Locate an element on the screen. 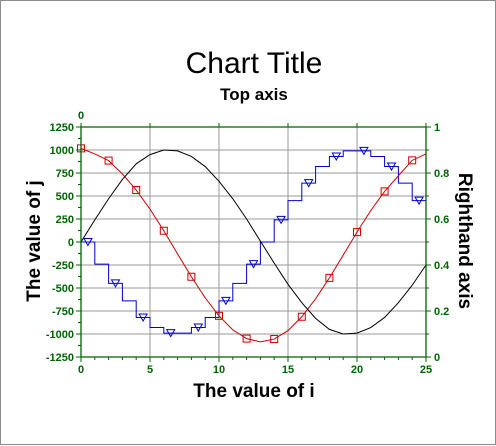 This screenshot has height=446, width=496. x-axis-title: The value of i is located at coordinates (253, 391).